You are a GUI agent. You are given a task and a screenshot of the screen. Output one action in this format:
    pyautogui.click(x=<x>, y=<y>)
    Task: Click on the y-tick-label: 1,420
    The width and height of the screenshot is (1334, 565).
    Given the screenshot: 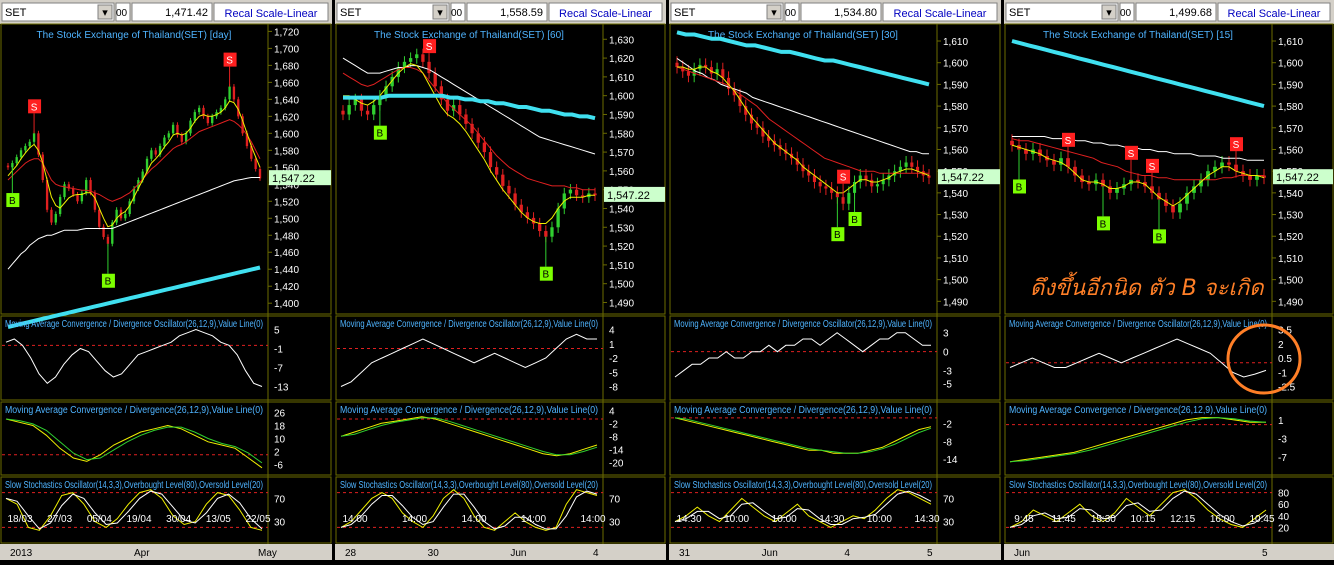 What is the action you would take?
    pyautogui.click(x=286, y=287)
    